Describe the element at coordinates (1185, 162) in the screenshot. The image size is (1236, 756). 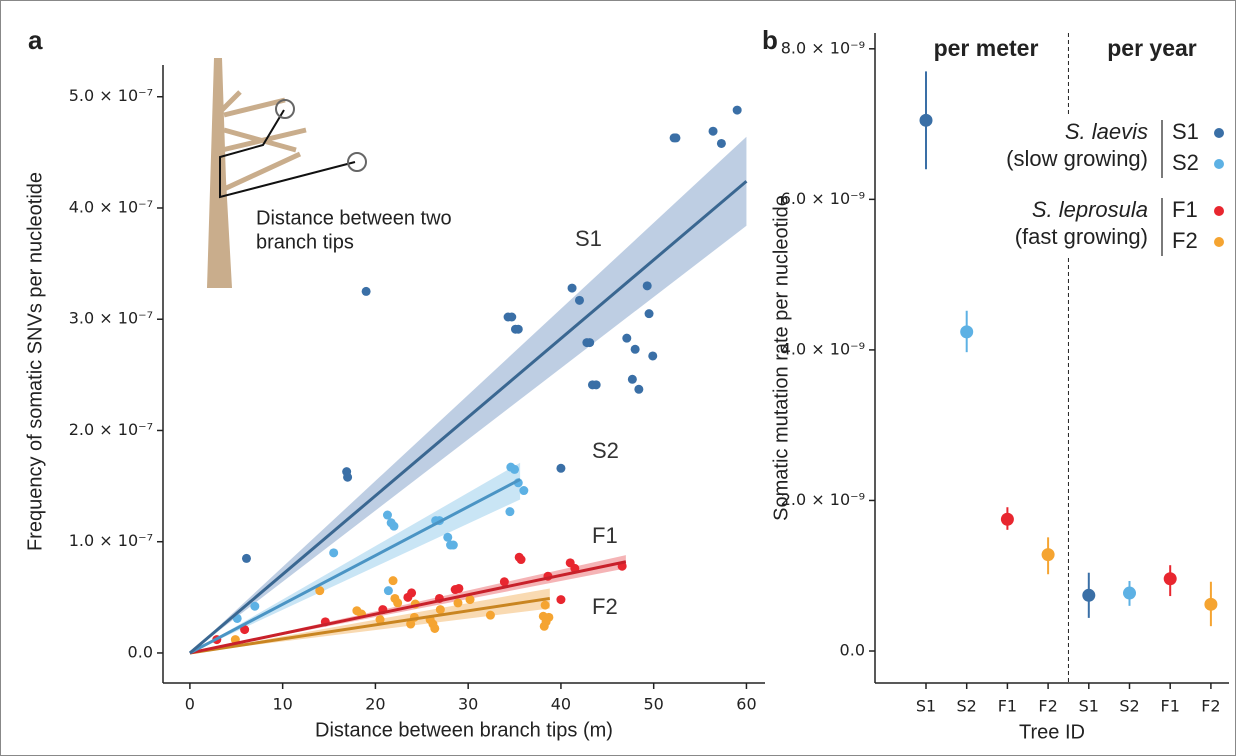
I see `legend-tree: S2` at that location.